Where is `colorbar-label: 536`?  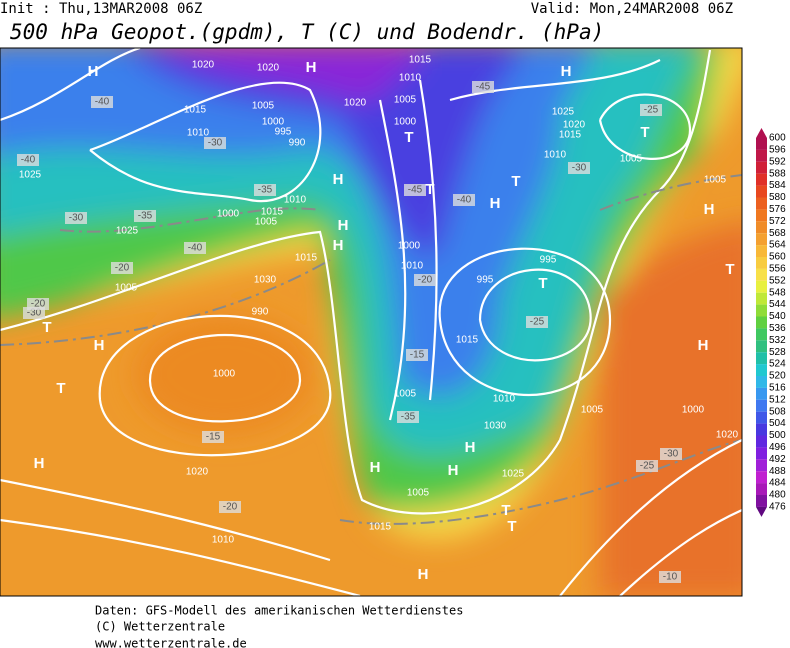
colorbar-label: 536 is located at coordinates (777, 328).